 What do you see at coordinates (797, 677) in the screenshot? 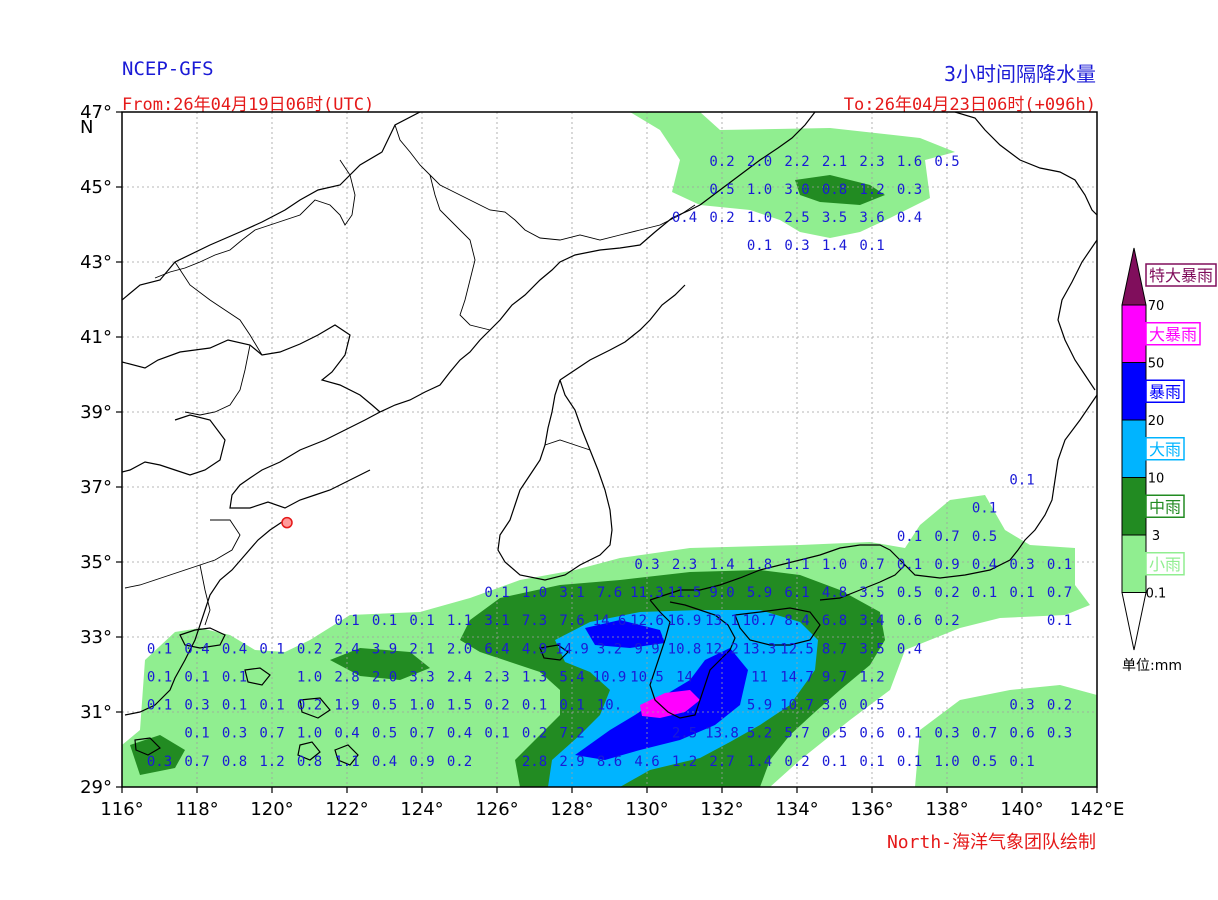
I see `grid-value: 14.7` at bounding box center [797, 677].